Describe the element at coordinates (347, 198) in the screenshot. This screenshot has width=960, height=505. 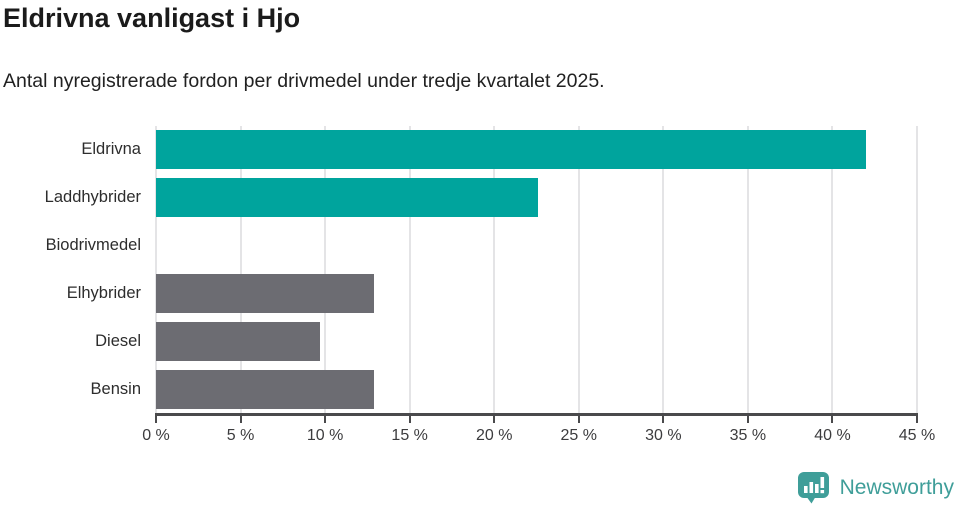
I see `bar-laddhybrider` at that location.